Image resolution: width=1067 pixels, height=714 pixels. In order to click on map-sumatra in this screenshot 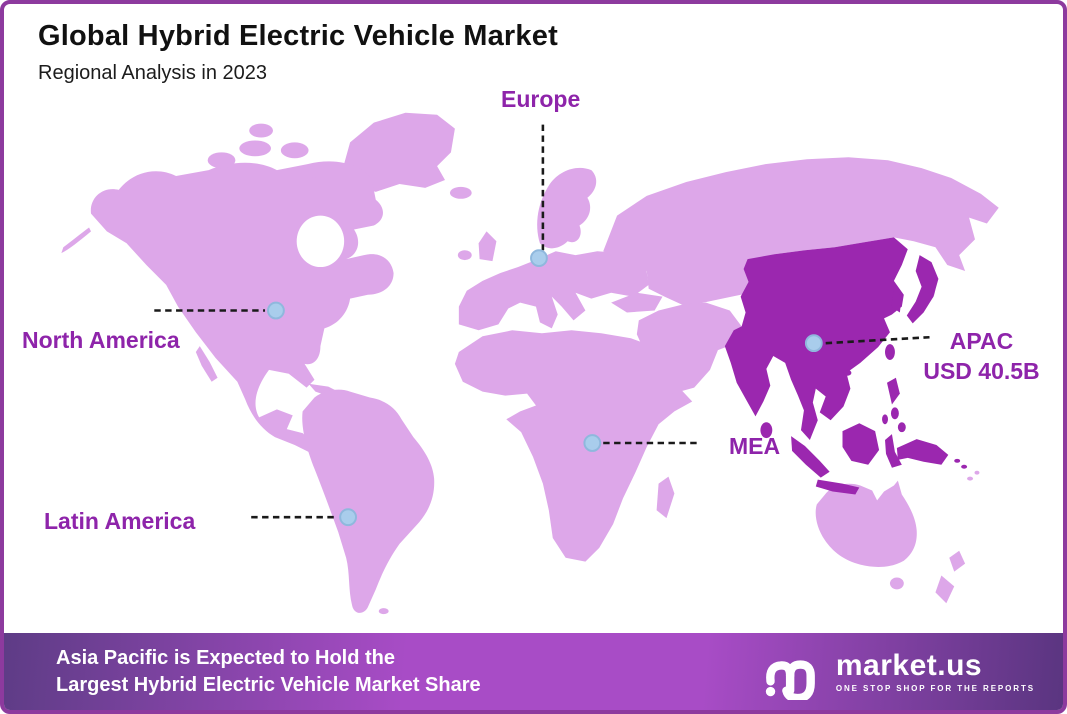, I will do `click(810, 457)`.